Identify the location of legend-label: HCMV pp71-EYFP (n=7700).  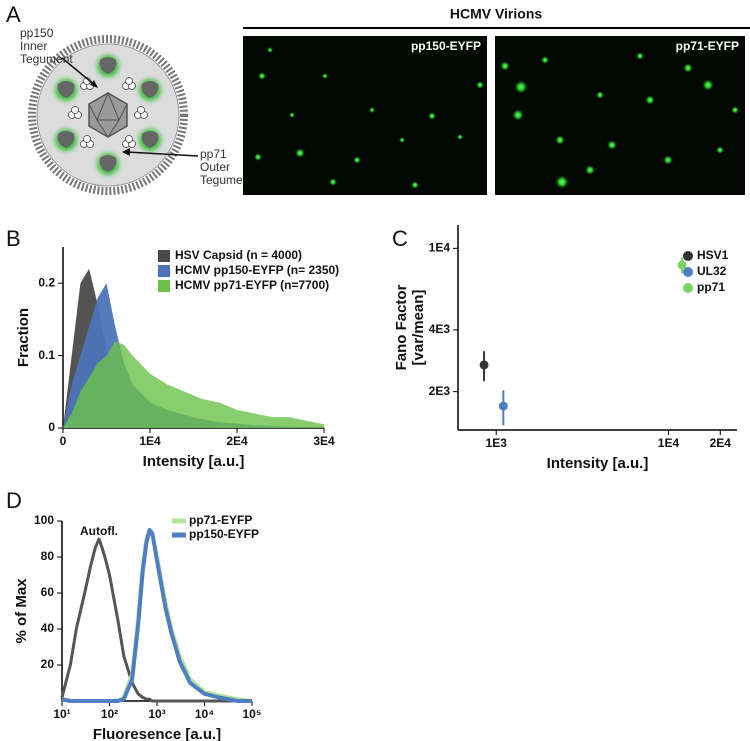
(252, 285).